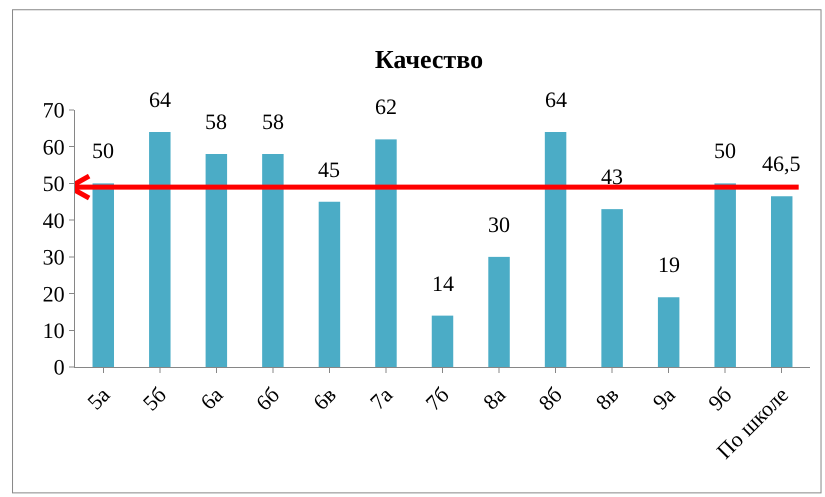 The width and height of the screenshot is (825, 497). Describe the element at coordinates (59, 367) in the screenshot. I see `y-tick-label: 0` at that location.